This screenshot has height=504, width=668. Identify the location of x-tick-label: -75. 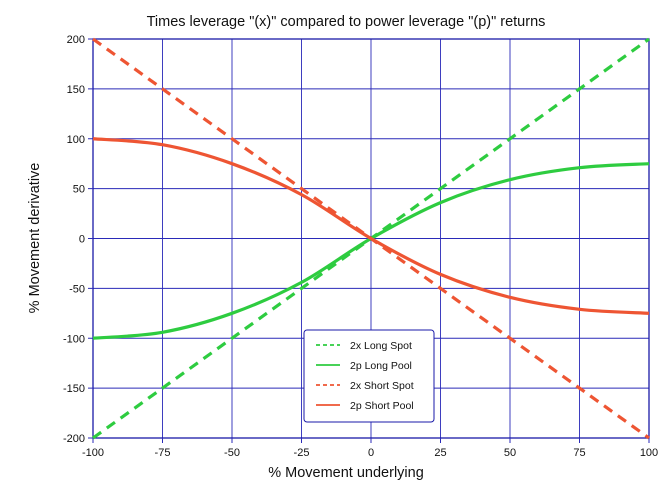
(163, 453).